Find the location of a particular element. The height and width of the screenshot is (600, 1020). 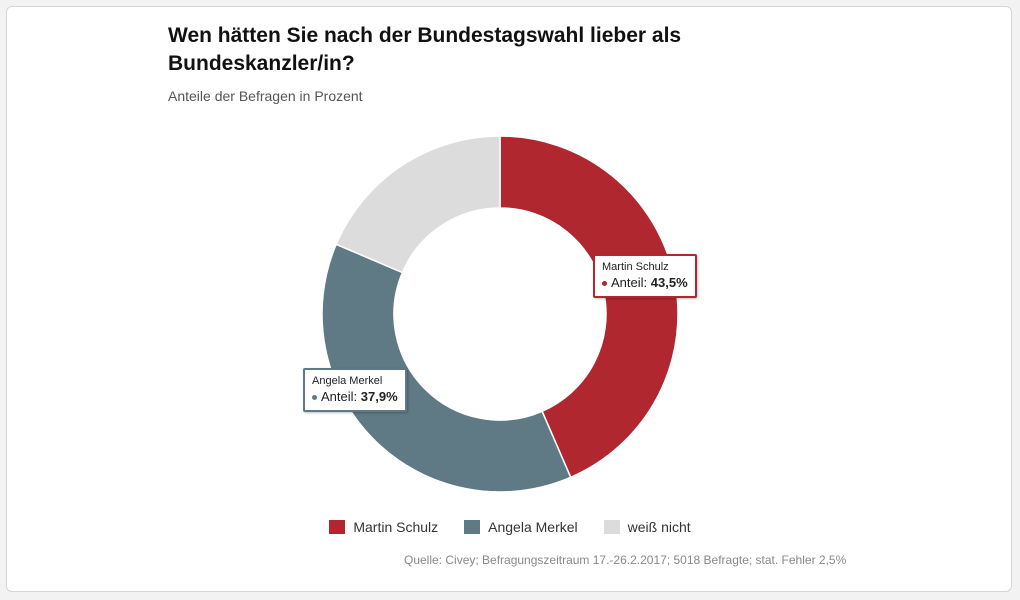

legend-item-angela-merkel: Angela Merkel is located at coordinates (521, 527).